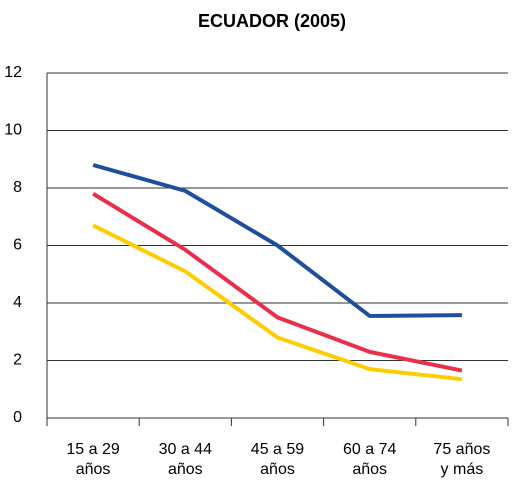  Describe the element at coordinates (13, 130) in the screenshot. I see `y-tick-label: 10` at that location.